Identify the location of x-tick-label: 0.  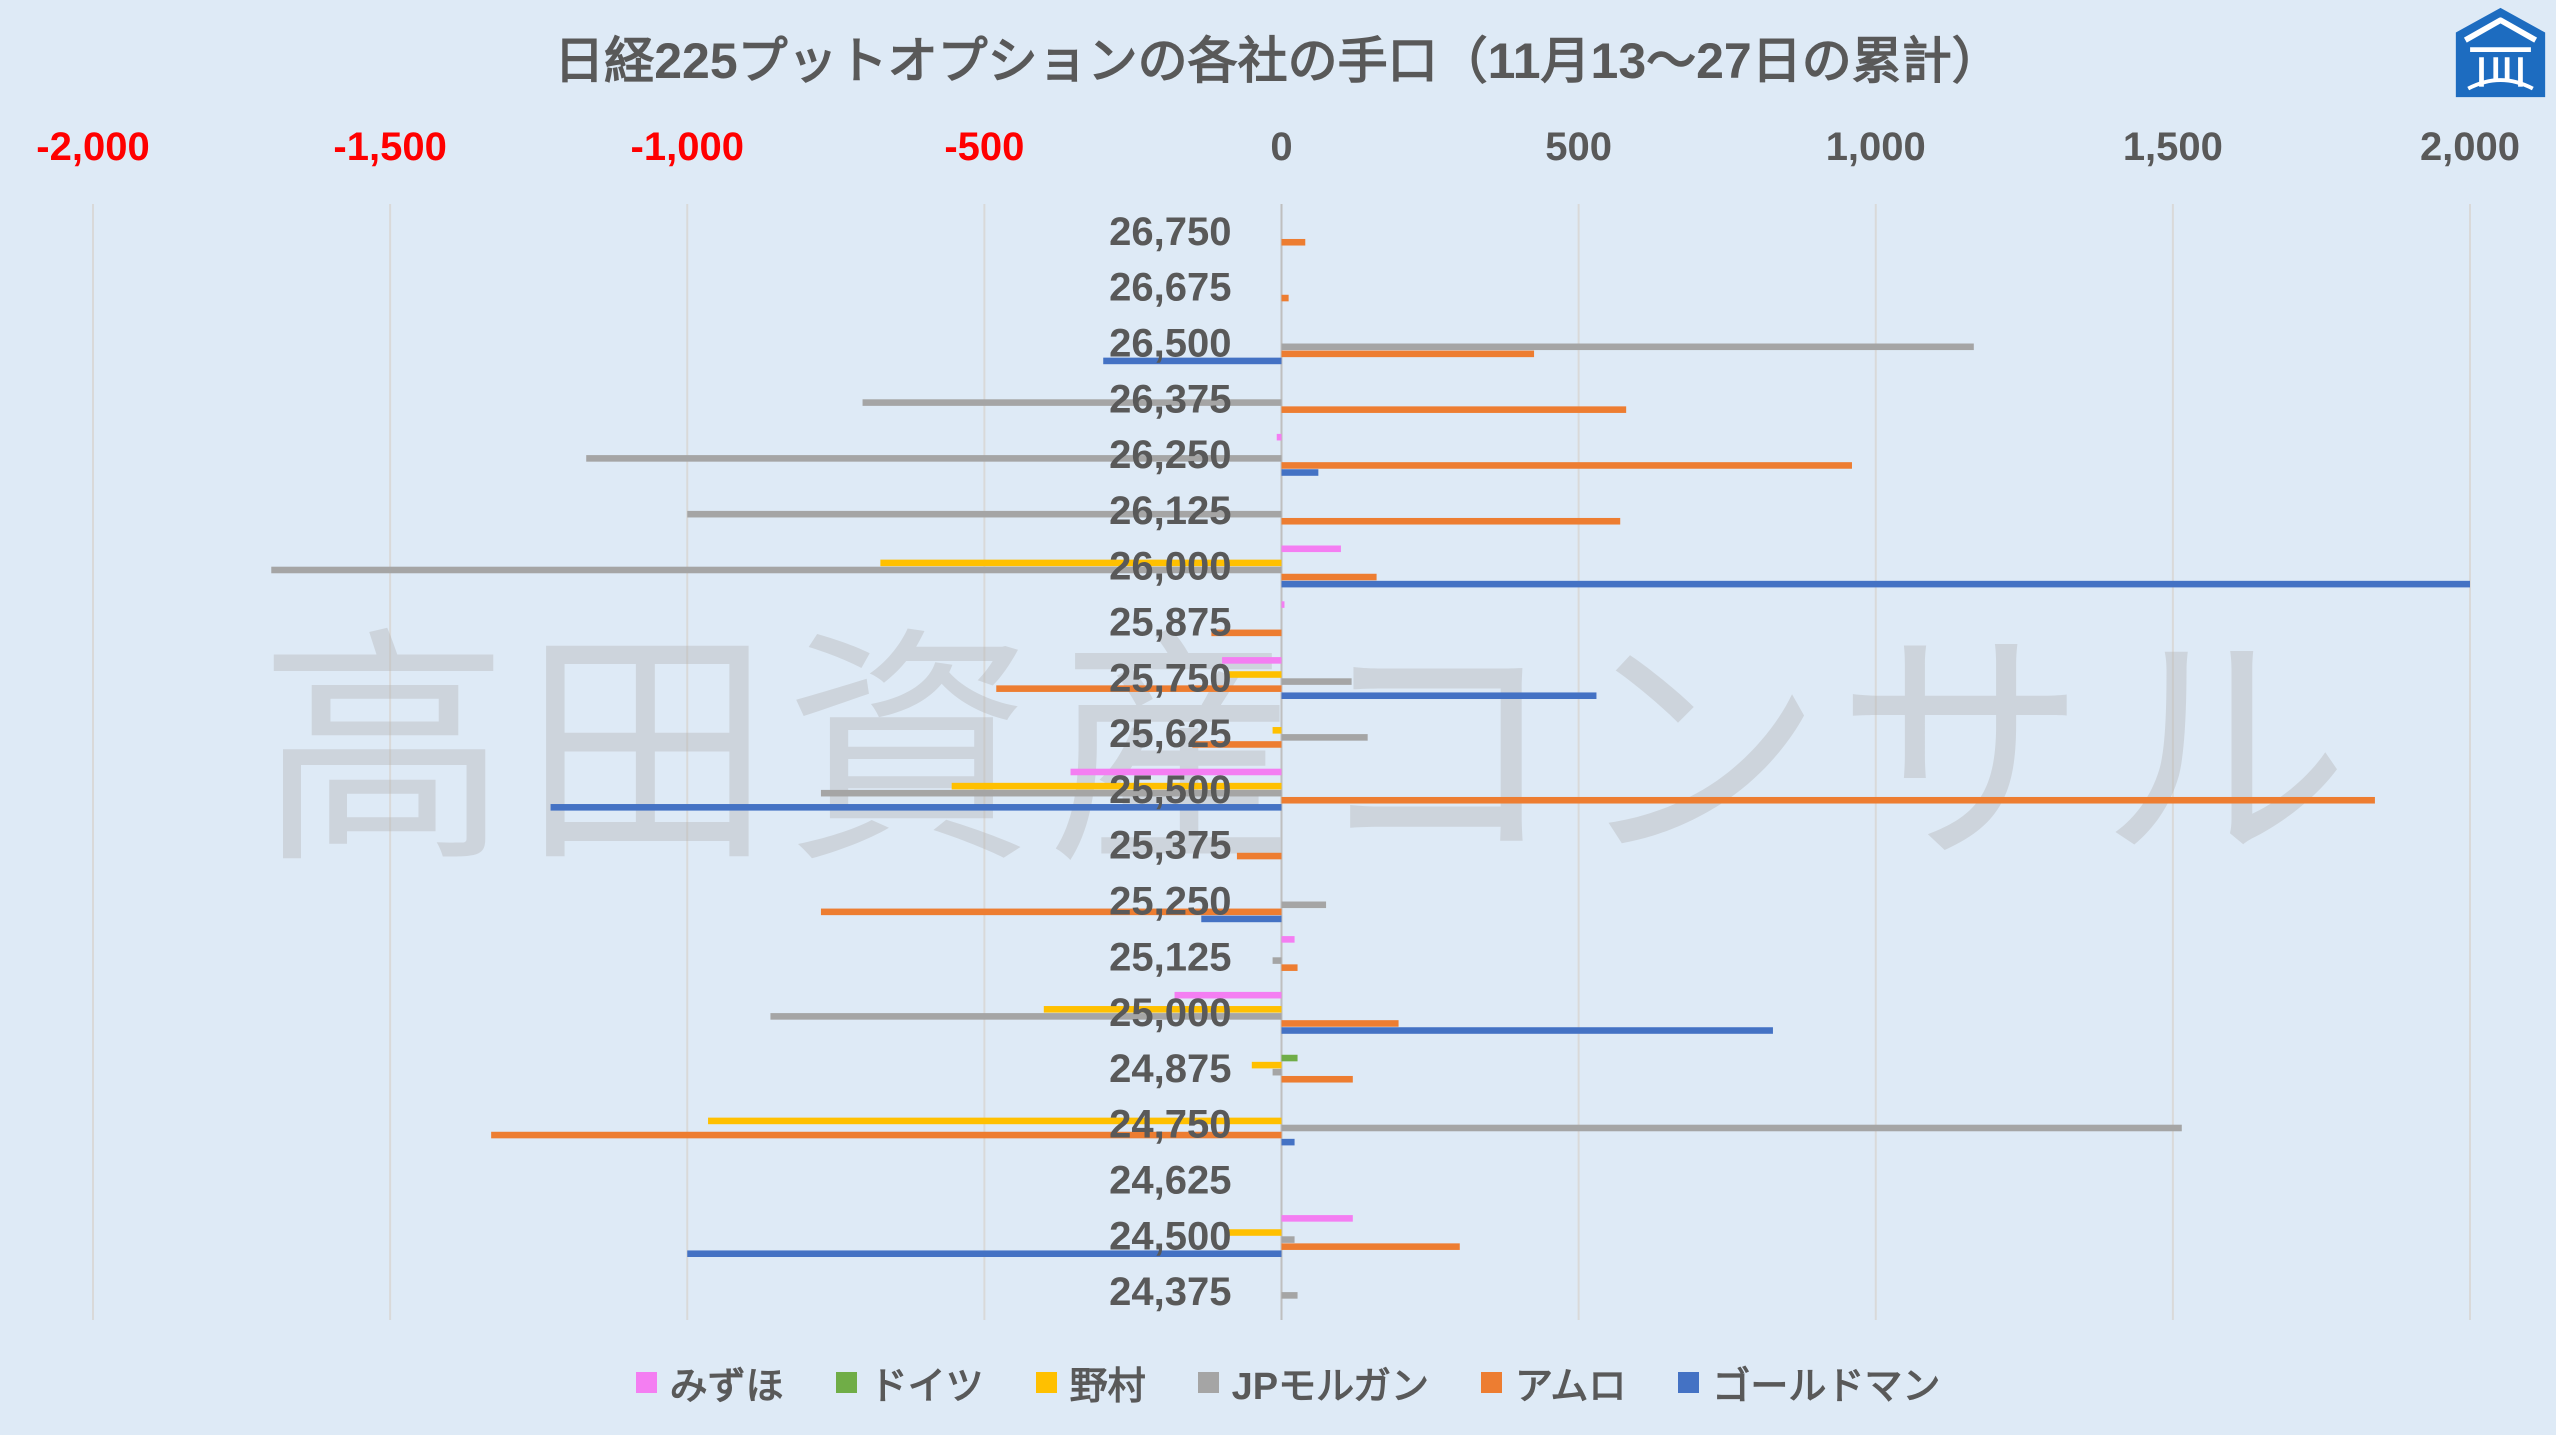
(1281, 147).